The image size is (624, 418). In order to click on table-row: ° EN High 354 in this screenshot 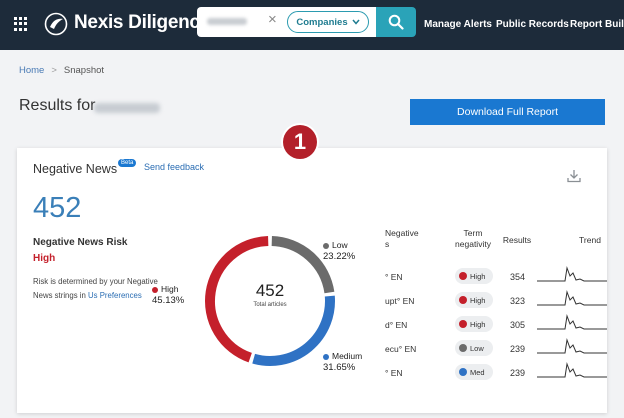, I will do `click(496, 277)`.